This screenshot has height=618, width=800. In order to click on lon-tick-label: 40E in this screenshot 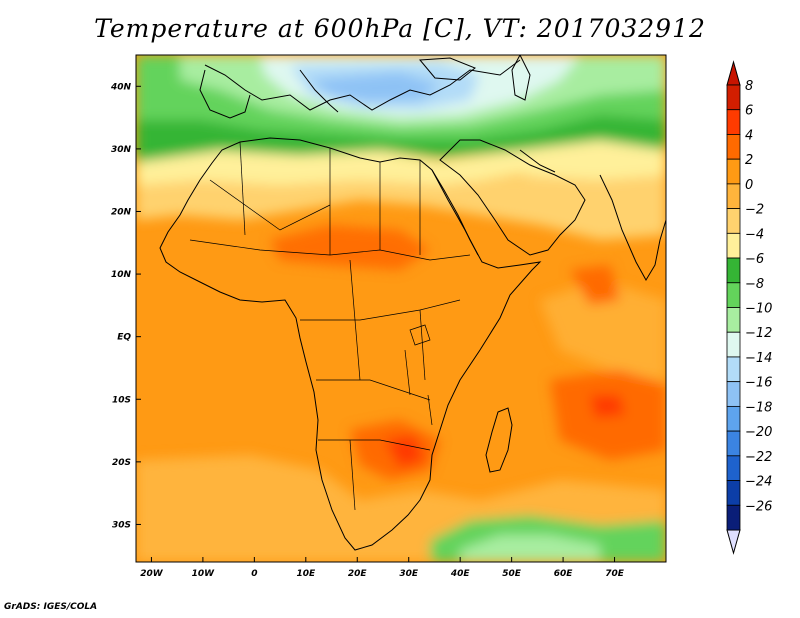, I will do `click(460, 574)`.